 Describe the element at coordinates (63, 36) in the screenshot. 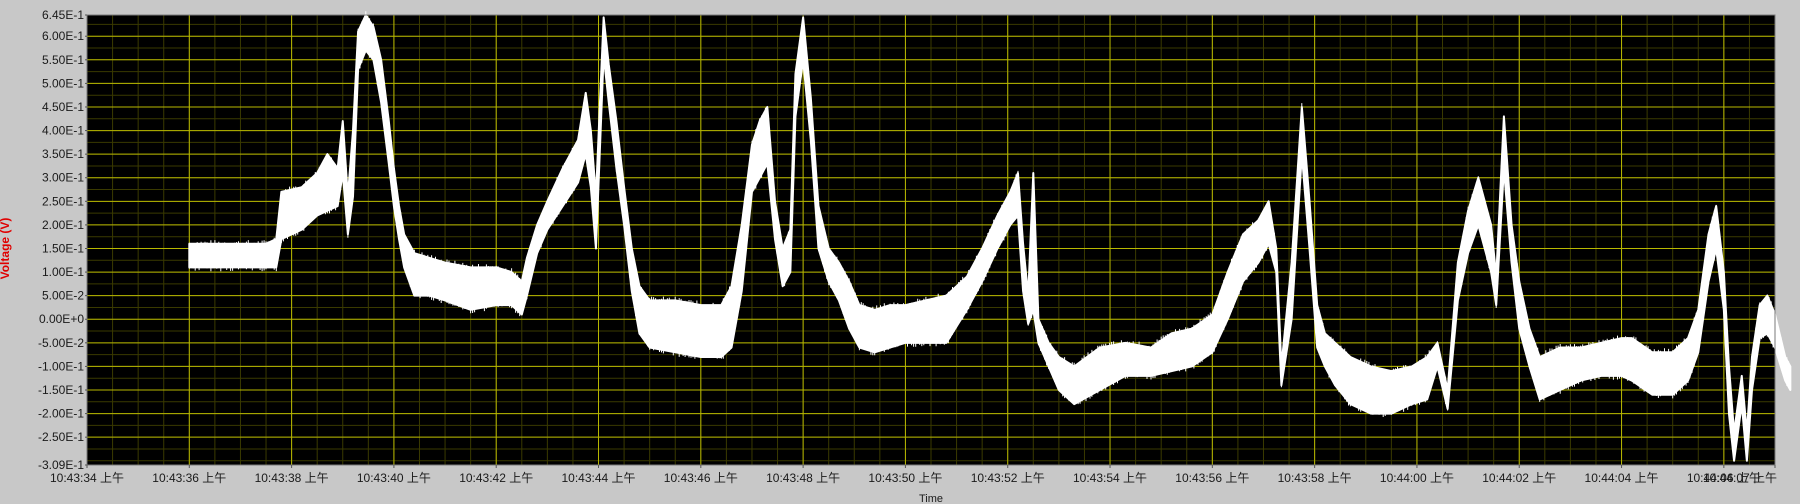

I see `y-tick-label: 6.00E-1` at that location.